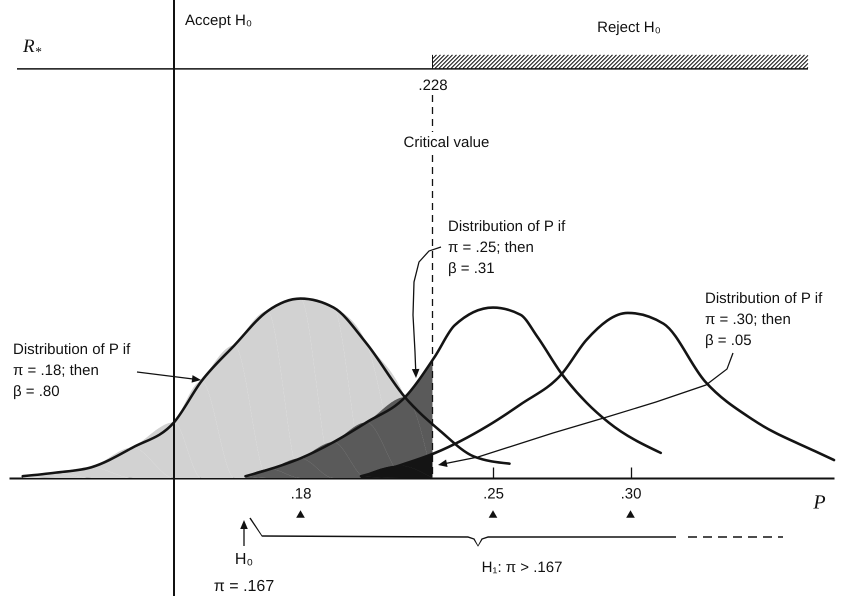 The height and width of the screenshot is (596, 867). I want to click on text: Reject H₀, so click(629, 27).